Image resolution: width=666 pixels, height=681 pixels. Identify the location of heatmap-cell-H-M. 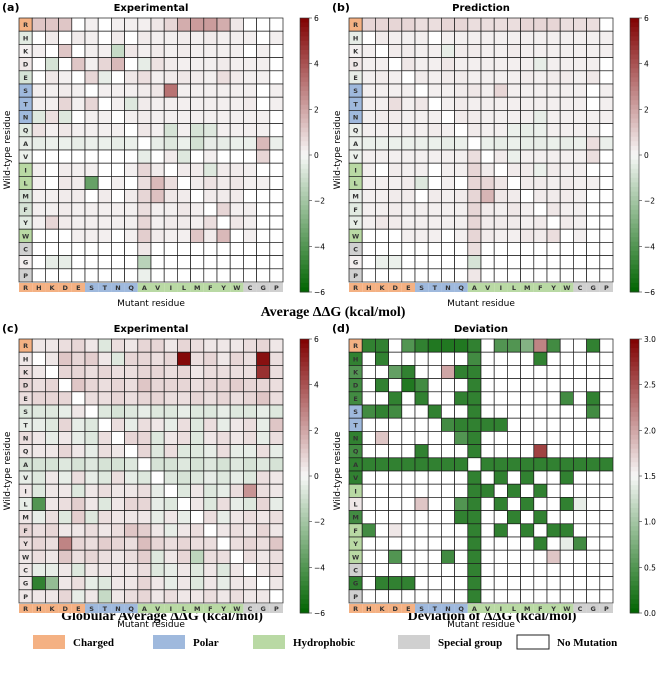
(197, 37).